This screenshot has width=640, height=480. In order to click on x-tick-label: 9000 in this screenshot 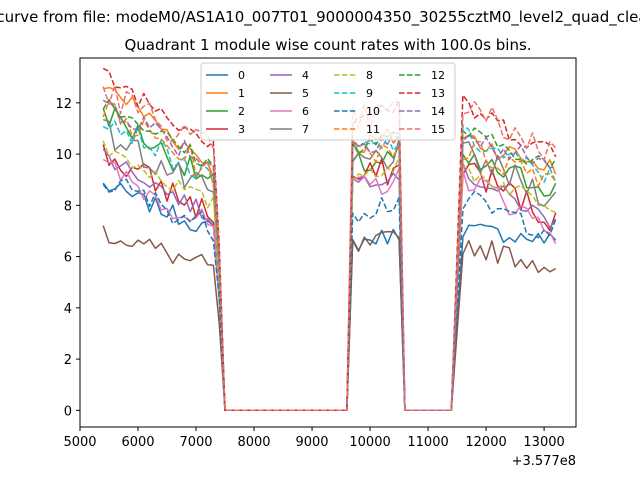, I will do `click(311, 442)`.